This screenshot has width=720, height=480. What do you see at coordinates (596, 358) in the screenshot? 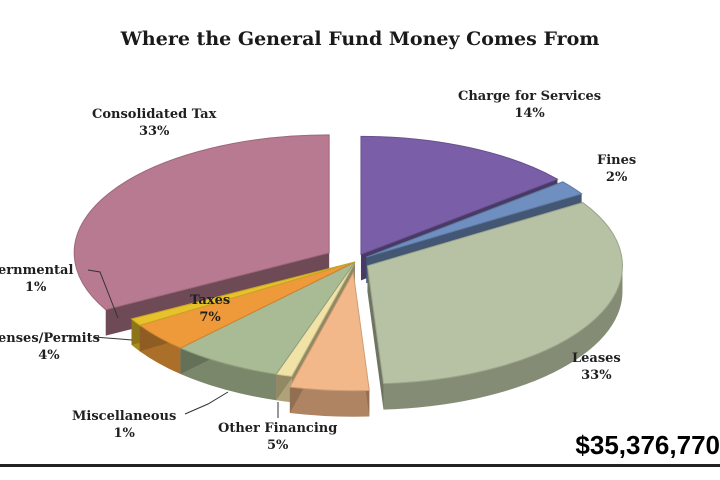
I see `label-leases-name: Leases` at bounding box center [596, 358].